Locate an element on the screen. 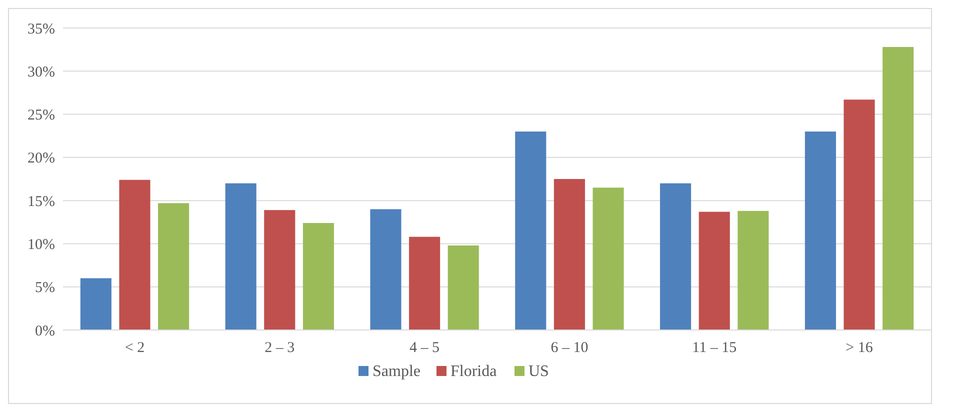 This screenshot has height=414, width=953. y-tick-label: 30% is located at coordinates (41, 72).